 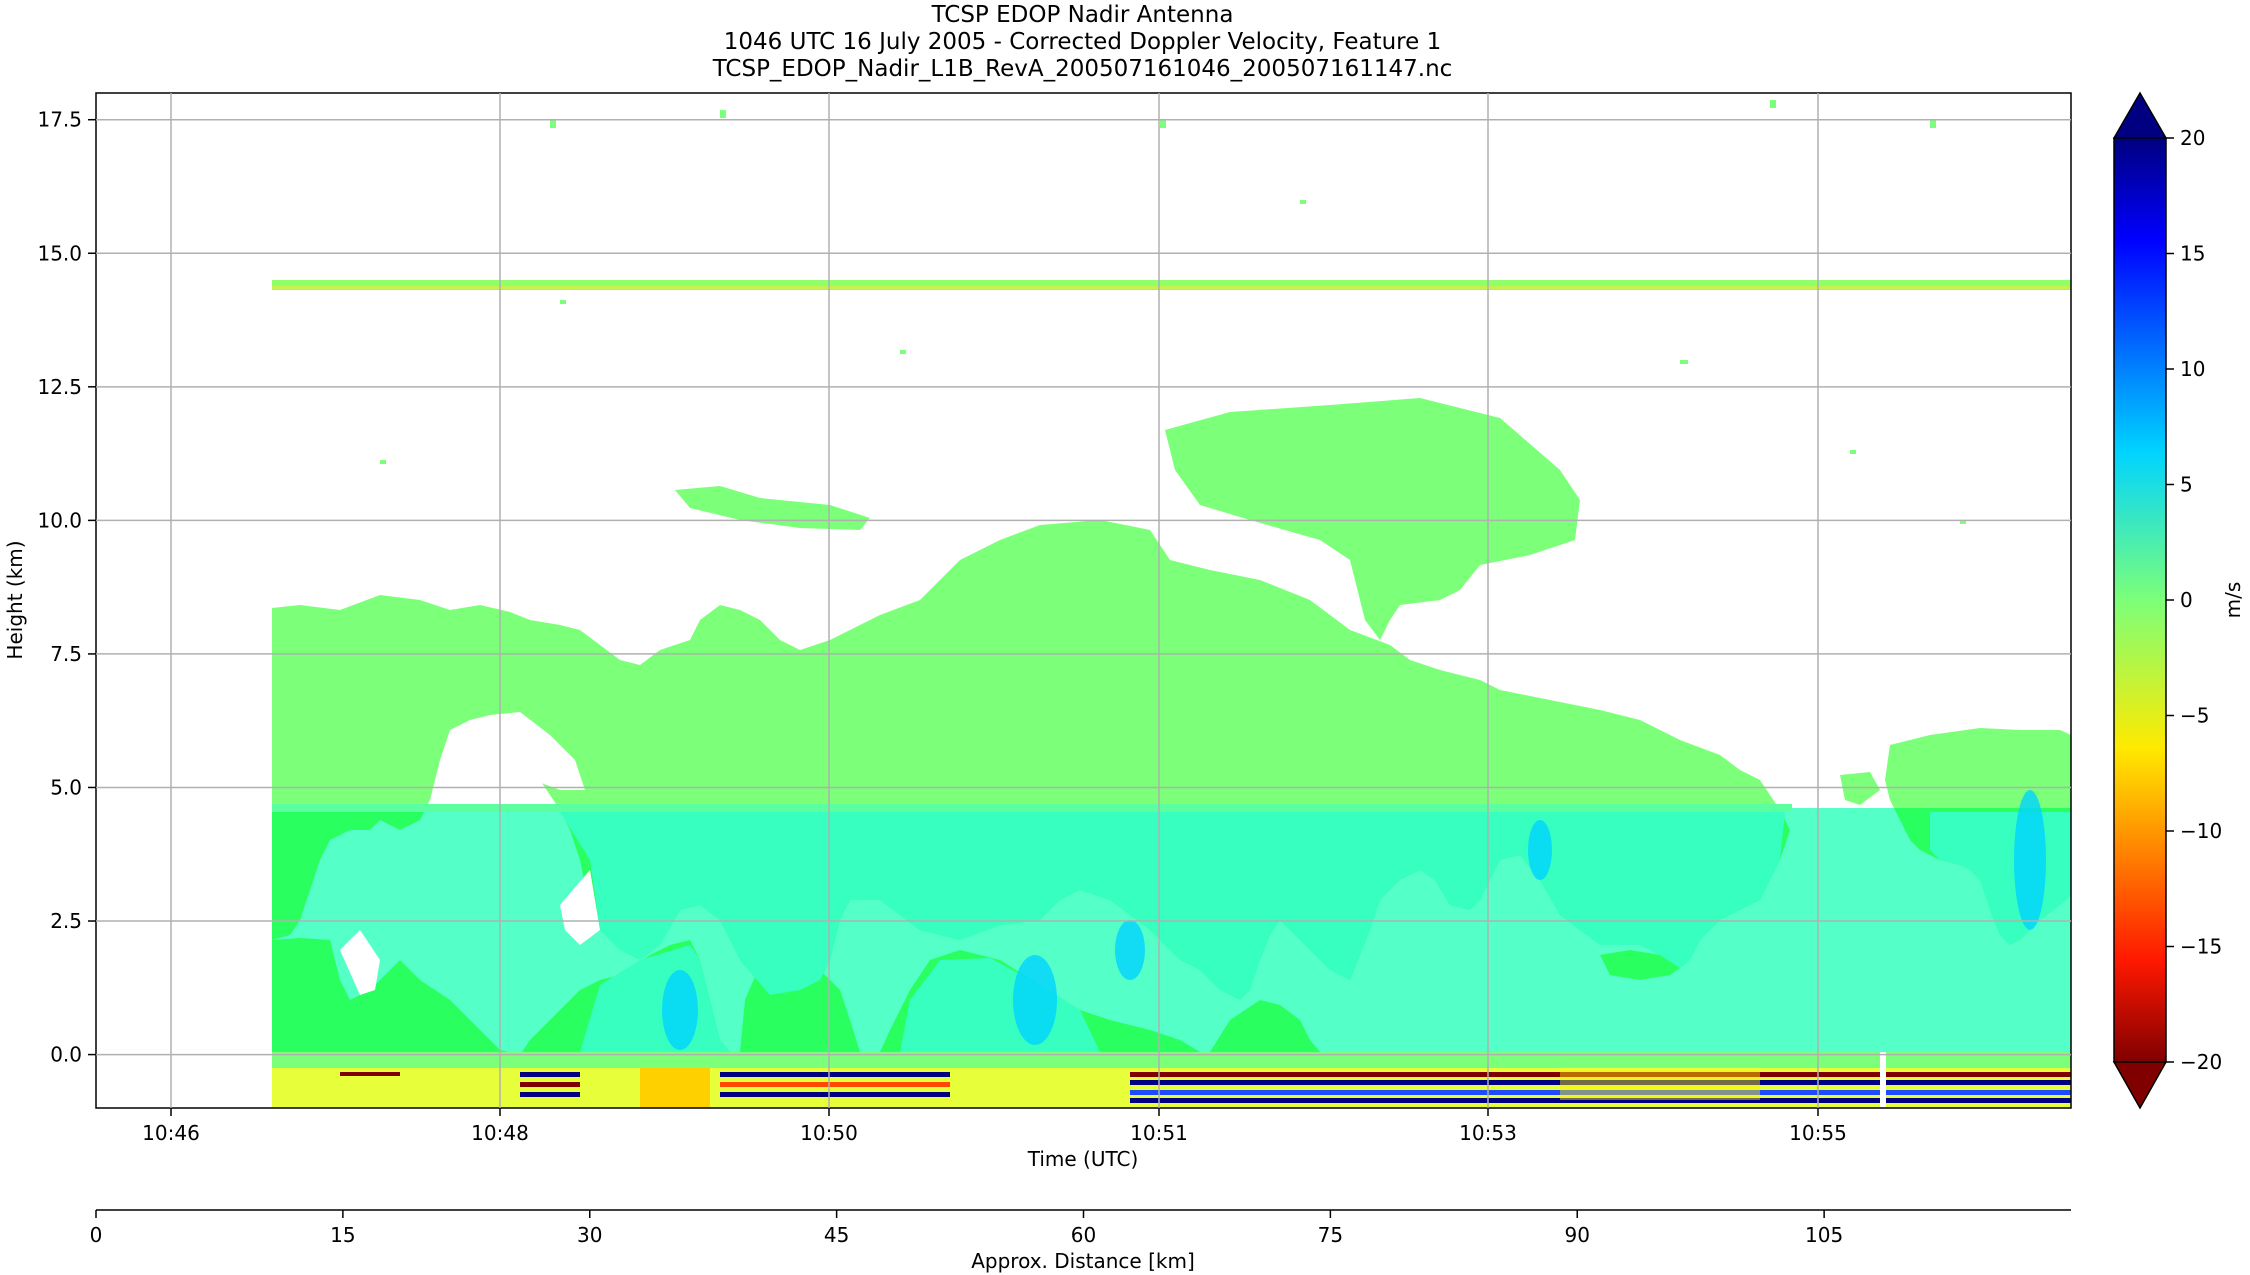 I want to click on x-tick-label: 10:51, so click(x=1159, y=1133).